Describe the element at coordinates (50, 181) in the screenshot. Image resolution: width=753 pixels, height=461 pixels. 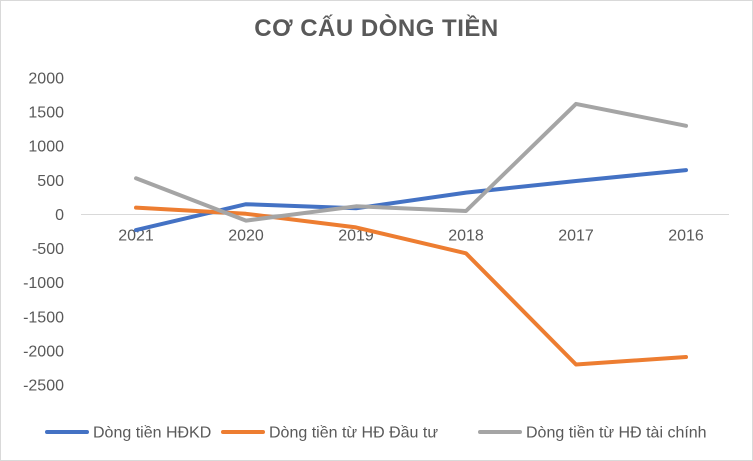
I see `y-tick-label: 500` at that location.